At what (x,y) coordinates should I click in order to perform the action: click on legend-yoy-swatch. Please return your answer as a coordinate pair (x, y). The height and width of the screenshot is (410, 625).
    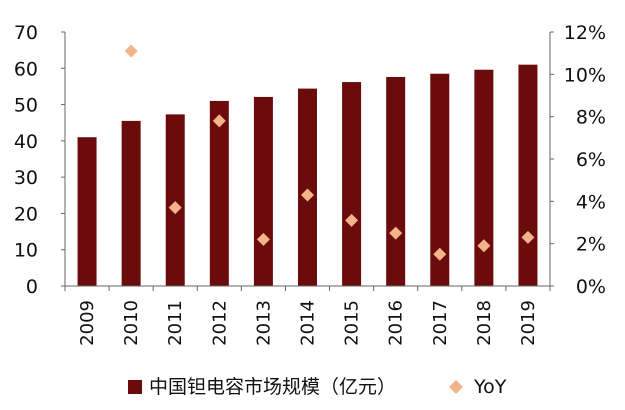
    Looking at the image, I should click on (456, 387).